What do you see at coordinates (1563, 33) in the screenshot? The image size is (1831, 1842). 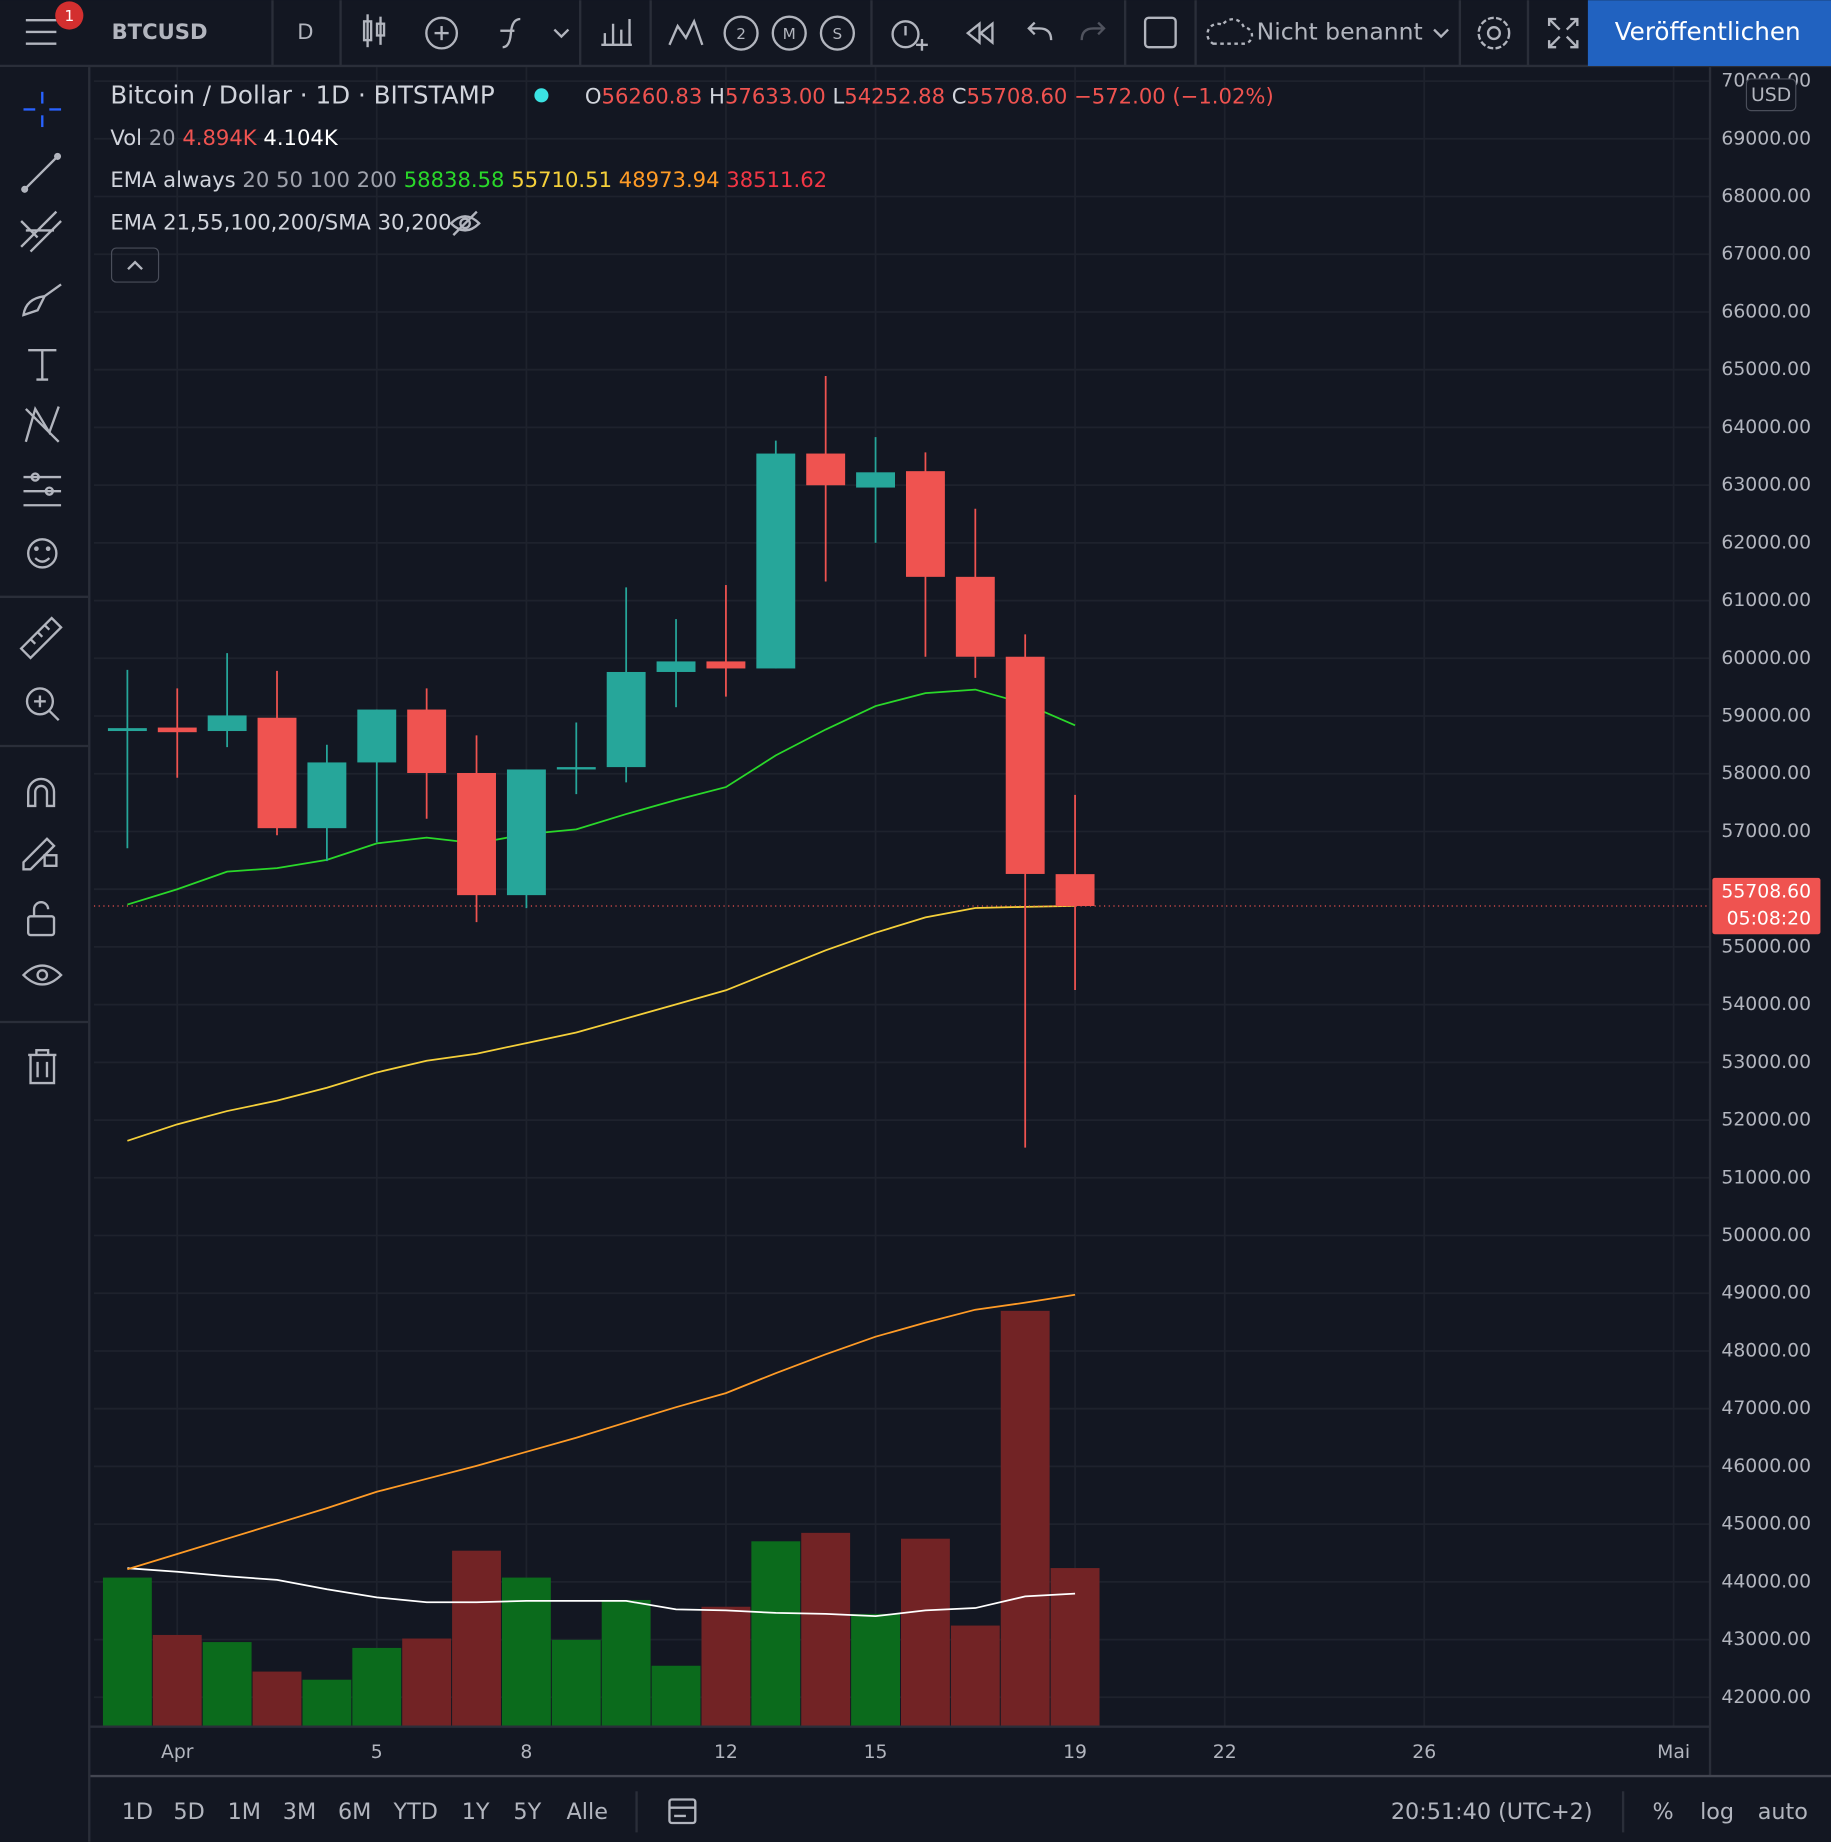 I see `fullscreen-icon` at bounding box center [1563, 33].